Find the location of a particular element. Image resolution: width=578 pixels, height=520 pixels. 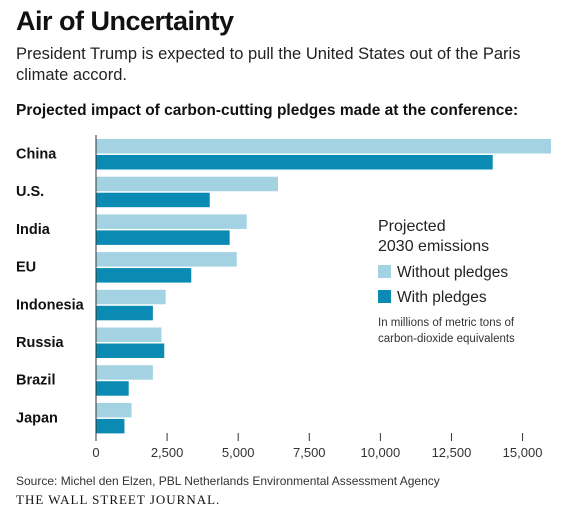

legend-swatch-with-pledges is located at coordinates (384, 296).